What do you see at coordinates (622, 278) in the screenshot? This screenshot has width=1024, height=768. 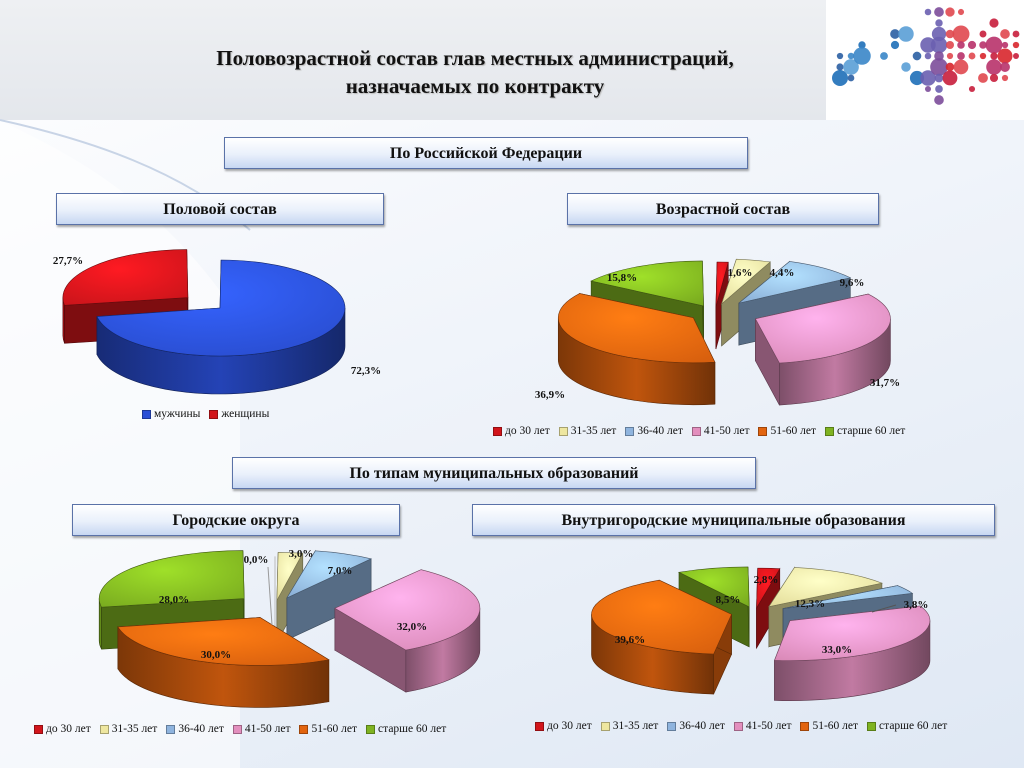 I see `data-label-age_rf-5: 15,8%` at bounding box center [622, 278].